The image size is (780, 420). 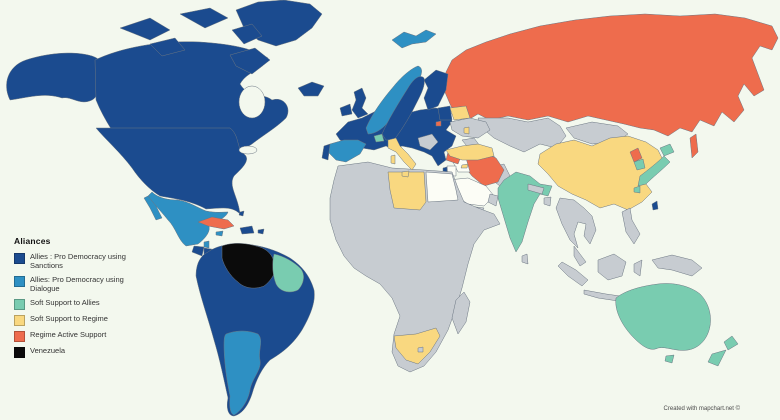 I want to click on legend-item-soft-allies: Soft Support to Allies, so click(x=80, y=304).